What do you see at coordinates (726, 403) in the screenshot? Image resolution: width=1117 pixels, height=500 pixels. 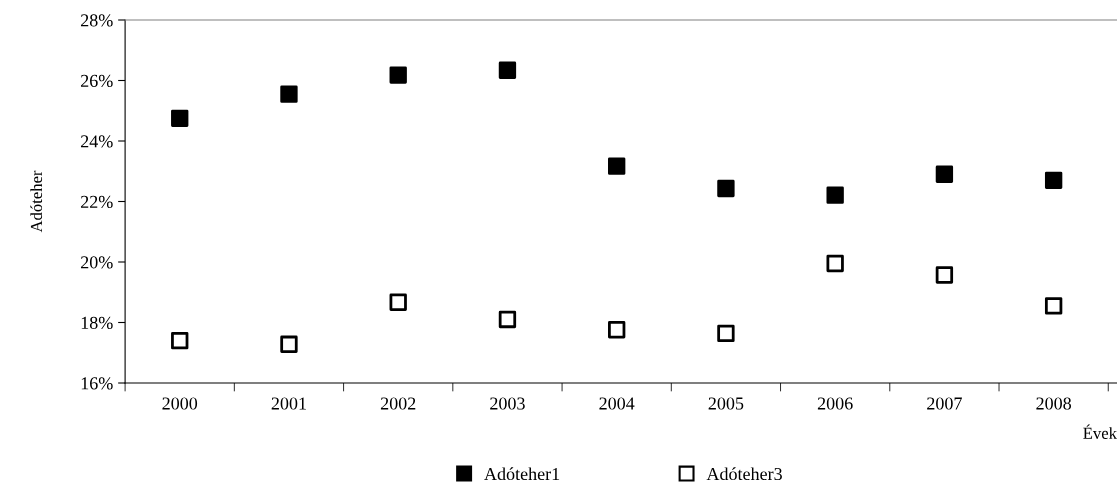 I see `x-tick-label: 2005` at bounding box center [726, 403].